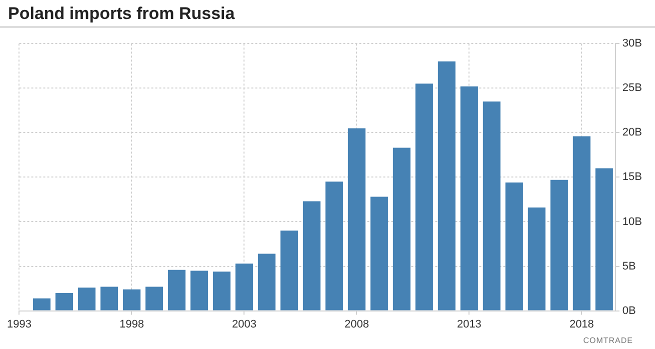 The image size is (655, 349). What do you see at coordinates (131, 324) in the screenshot?
I see `x-tick-label: 1998` at bounding box center [131, 324].